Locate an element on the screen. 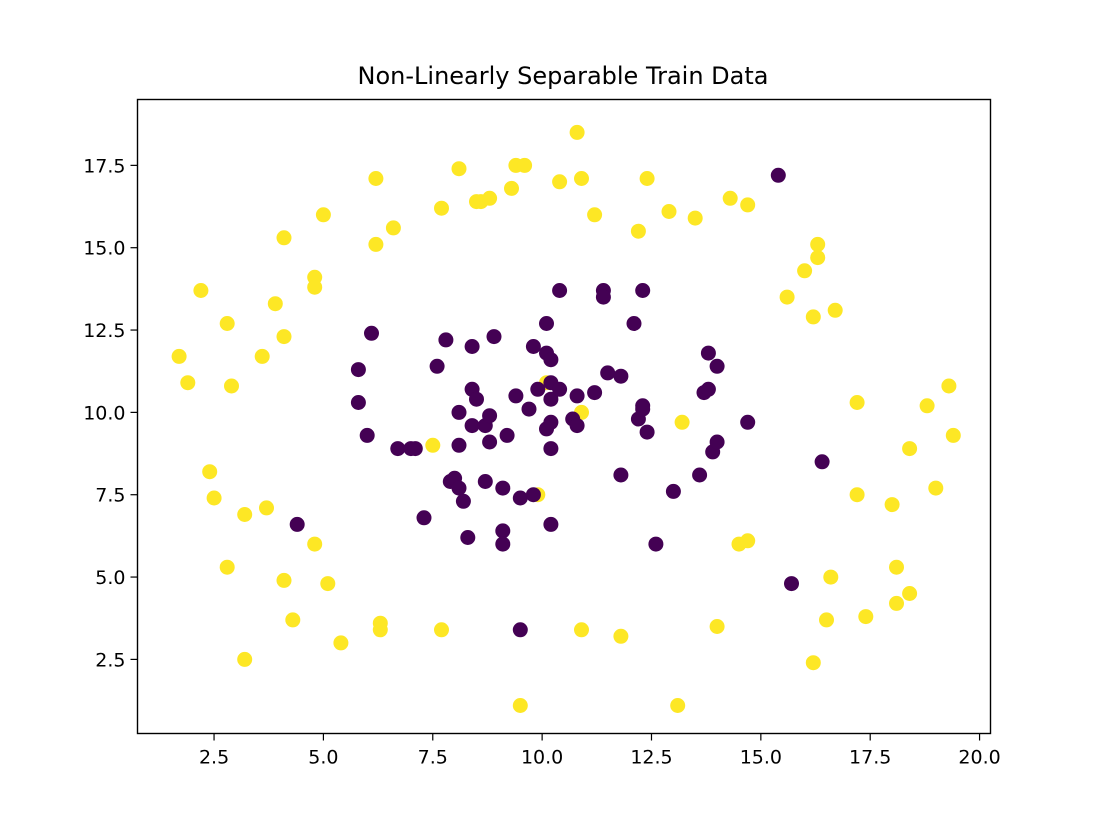 The width and height of the screenshot is (1100, 825). chart-title: Non-Linearly Separable Train Data is located at coordinates (563, 76).